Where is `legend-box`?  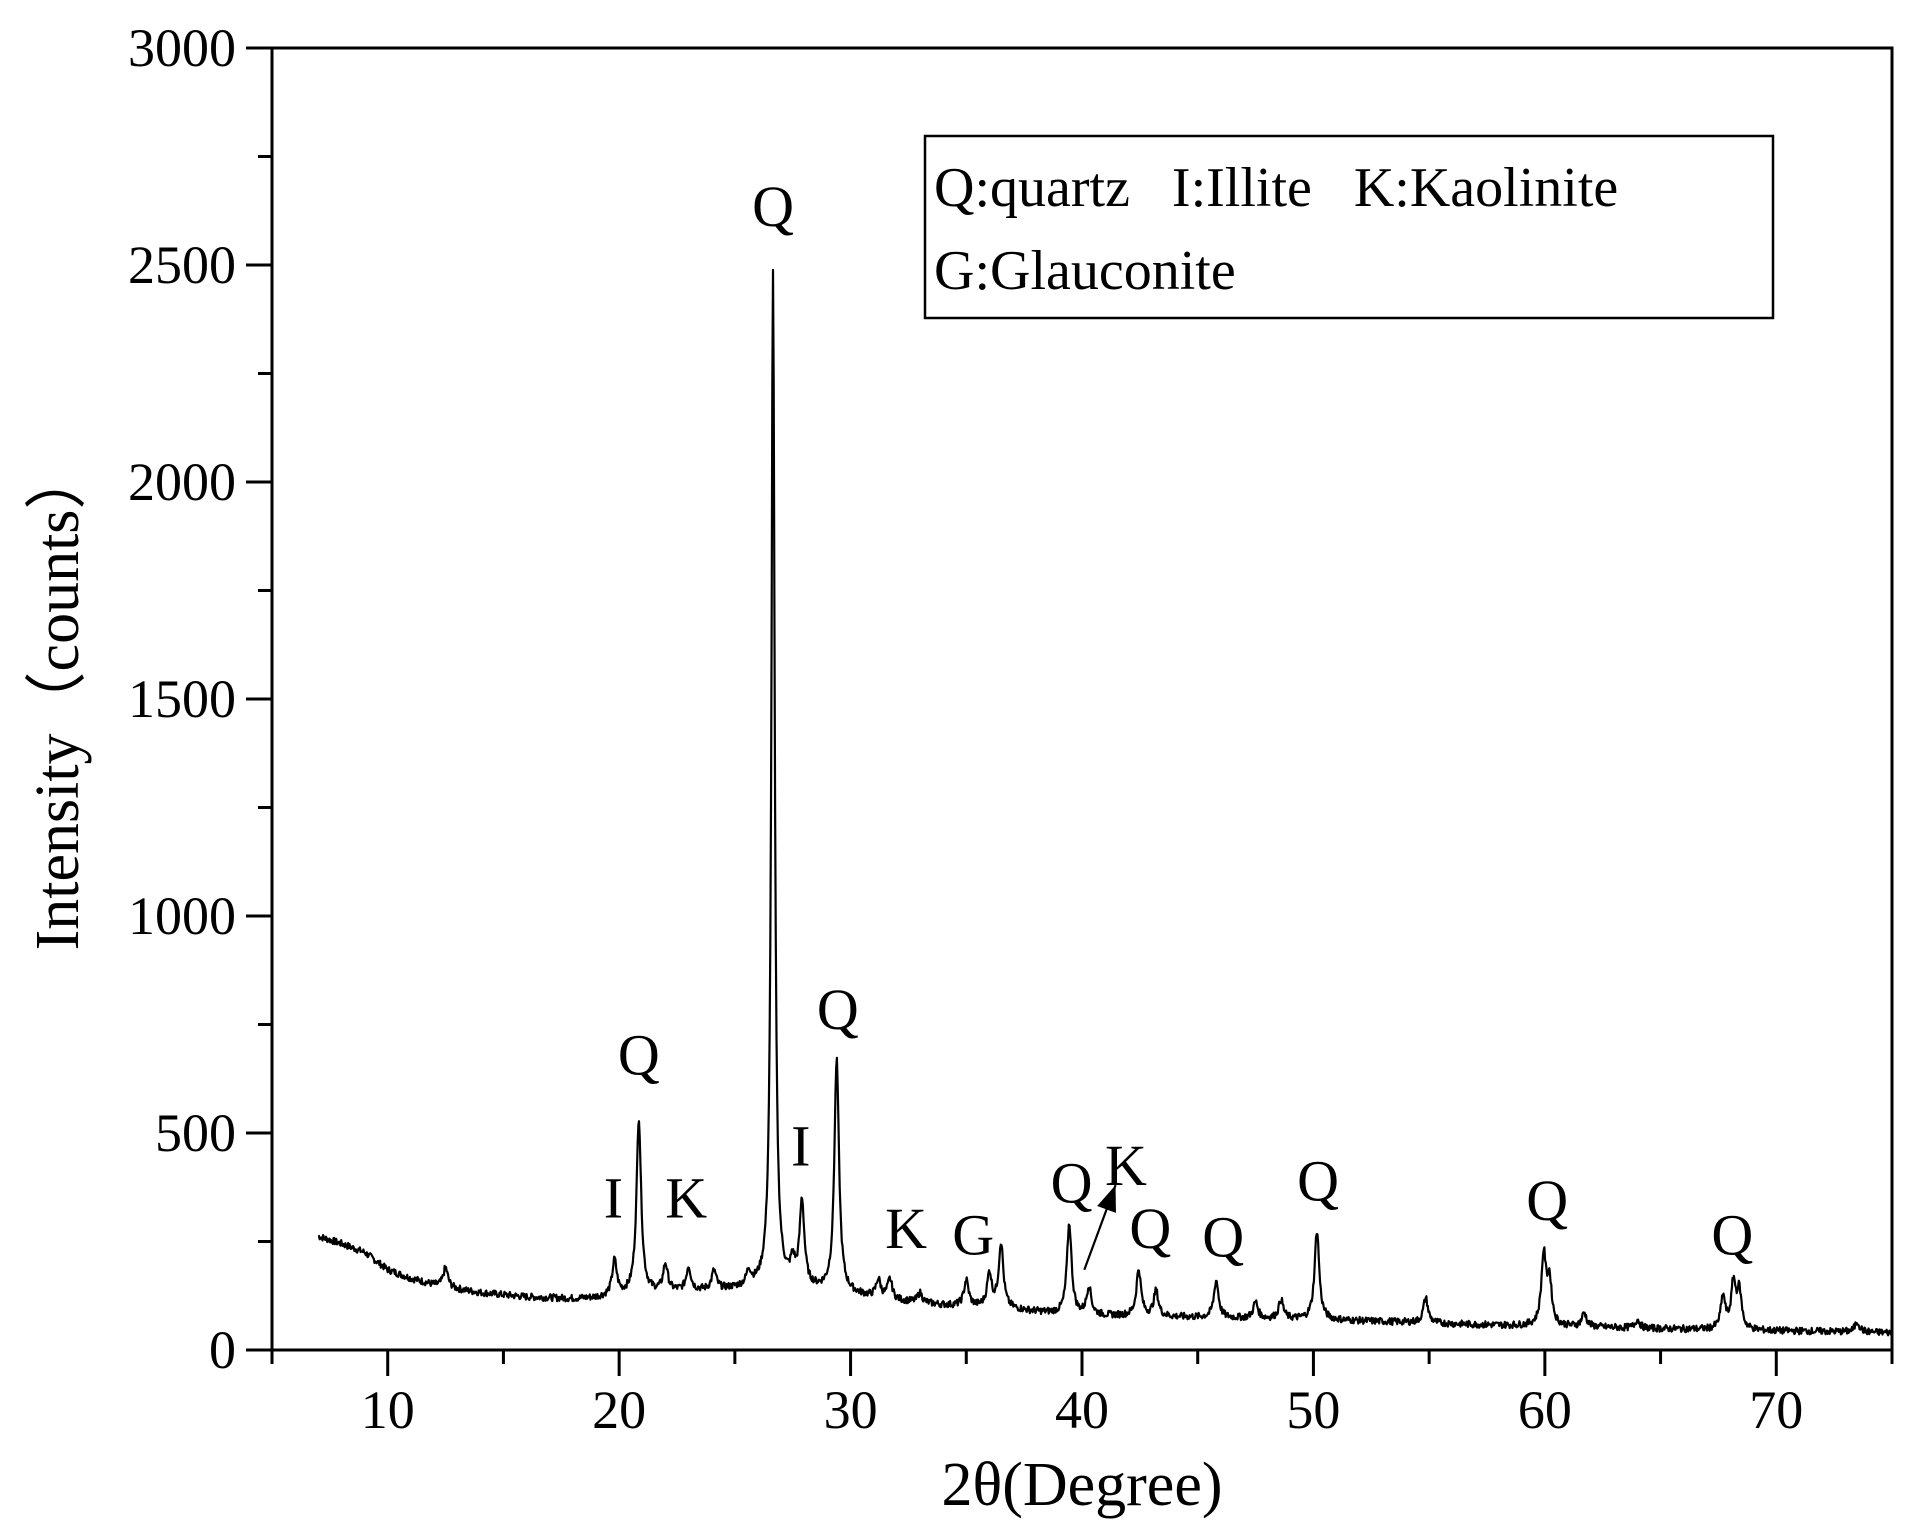
legend-box is located at coordinates (1349, 227).